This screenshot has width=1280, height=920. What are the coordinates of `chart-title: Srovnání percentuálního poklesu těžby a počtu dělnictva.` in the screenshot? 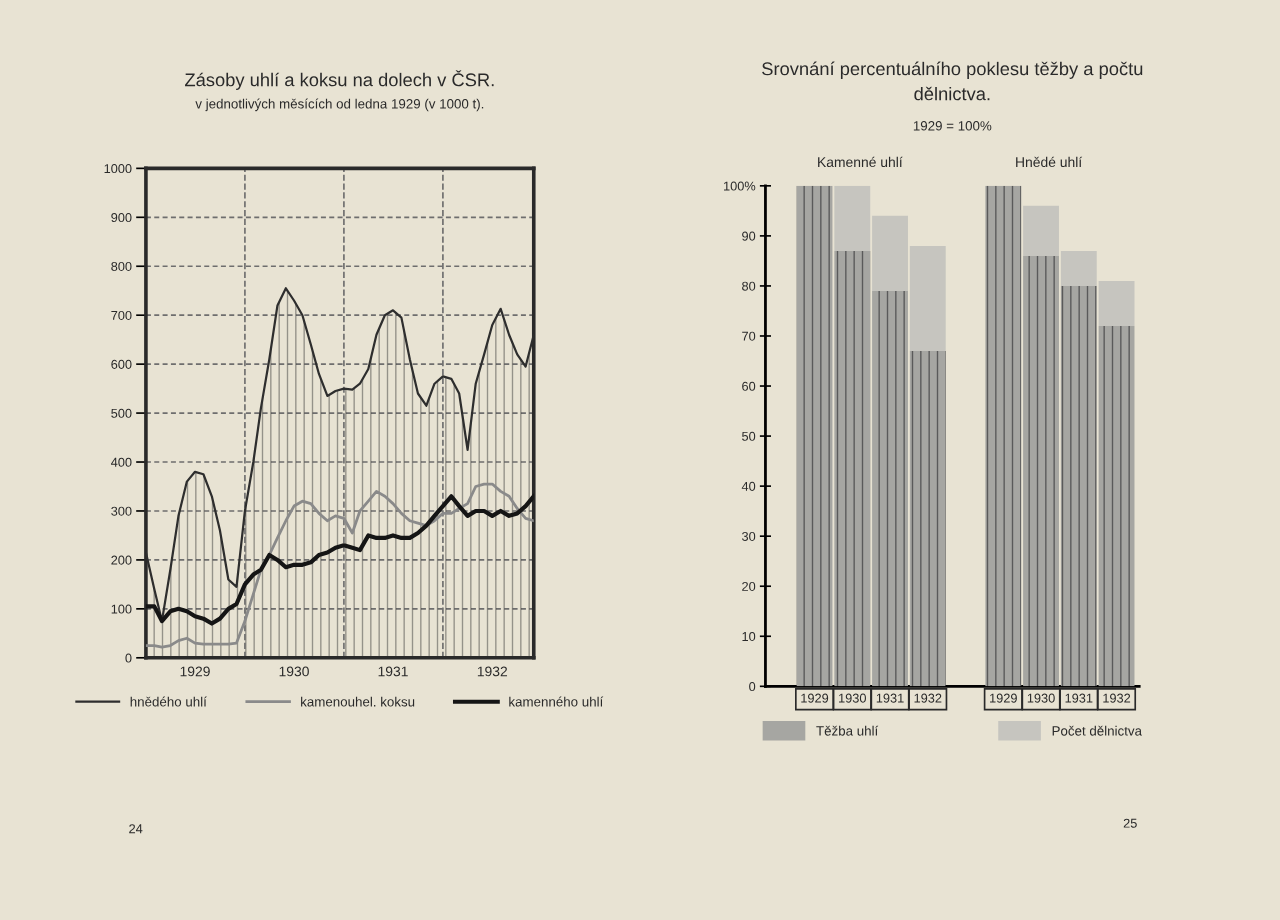 It's located at (952, 81).